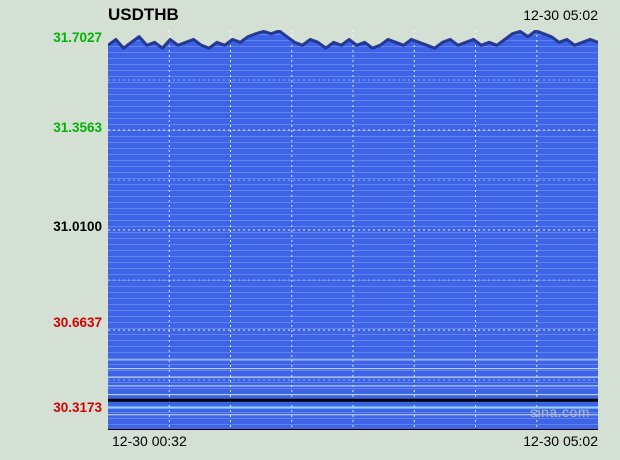 This screenshot has height=460, width=620. Describe the element at coordinates (77, 226) in the screenshot. I see `y-axis-label-mid: 31.0100` at that location.